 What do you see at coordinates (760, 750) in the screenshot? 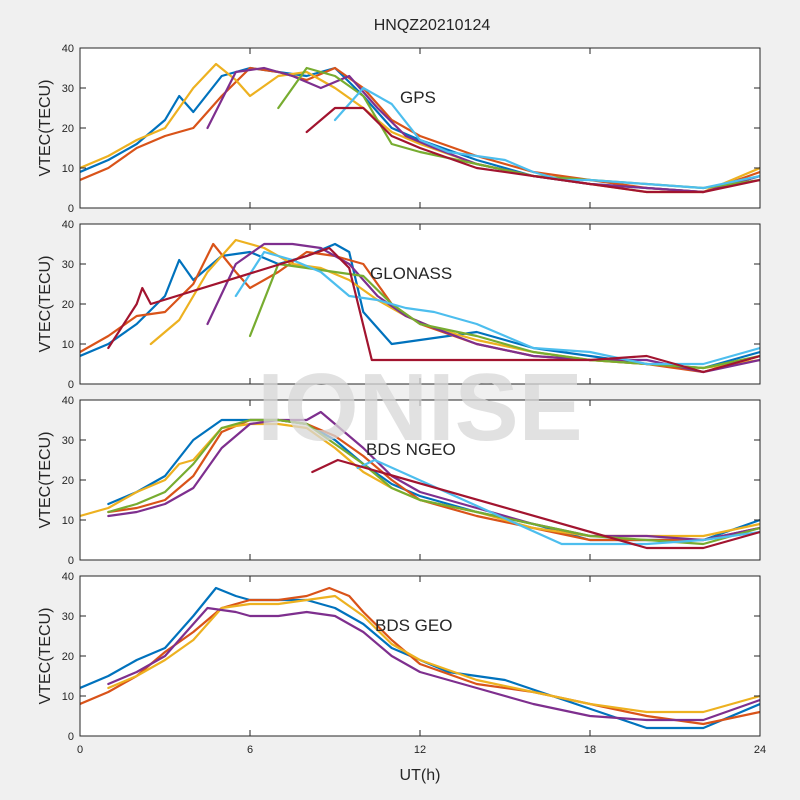
I see `x-tick-label: 24` at bounding box center [760, 750].